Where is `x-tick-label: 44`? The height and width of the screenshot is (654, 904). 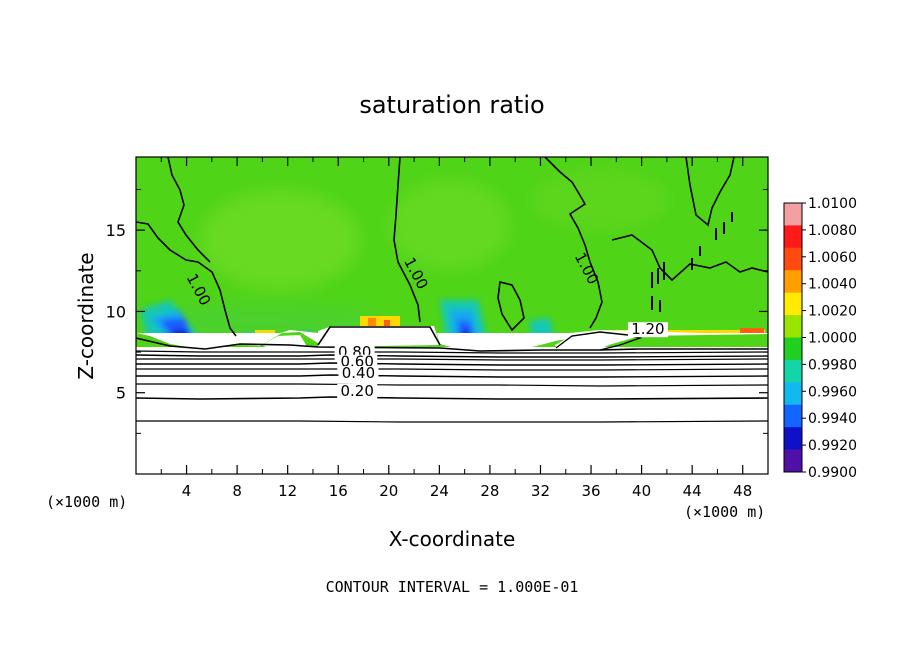 x-tick-label: 44 is located at coordinates (692, 491).